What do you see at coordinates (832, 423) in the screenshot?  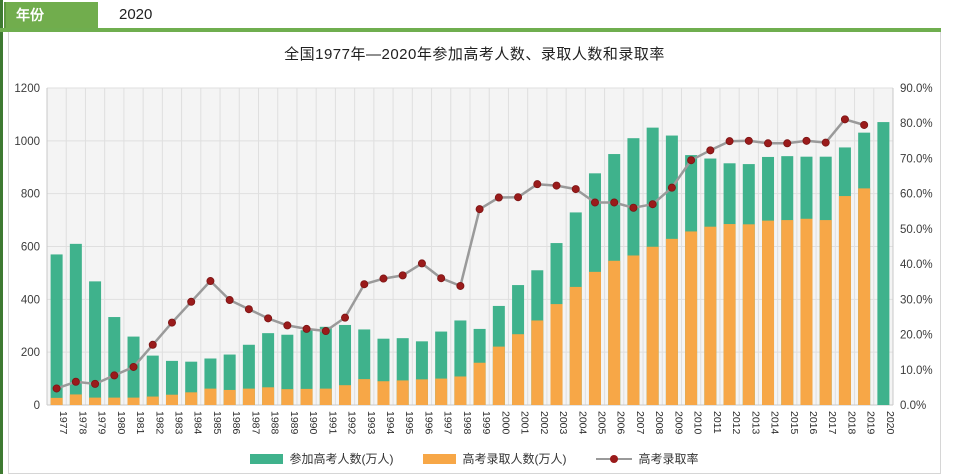 I see `svg-text: 2017` at bounding box center [832, 423].